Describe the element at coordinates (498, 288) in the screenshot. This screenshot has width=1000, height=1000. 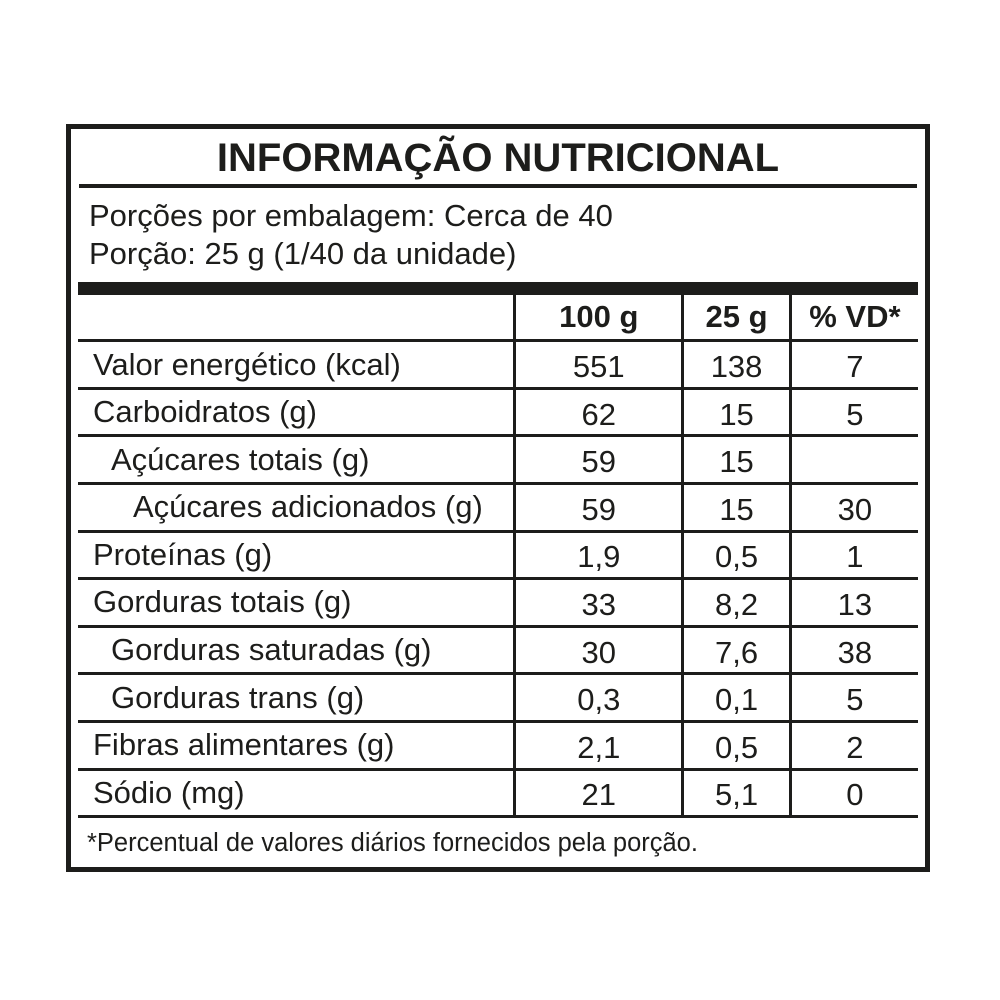
I see `header-separator-bar` at that location.